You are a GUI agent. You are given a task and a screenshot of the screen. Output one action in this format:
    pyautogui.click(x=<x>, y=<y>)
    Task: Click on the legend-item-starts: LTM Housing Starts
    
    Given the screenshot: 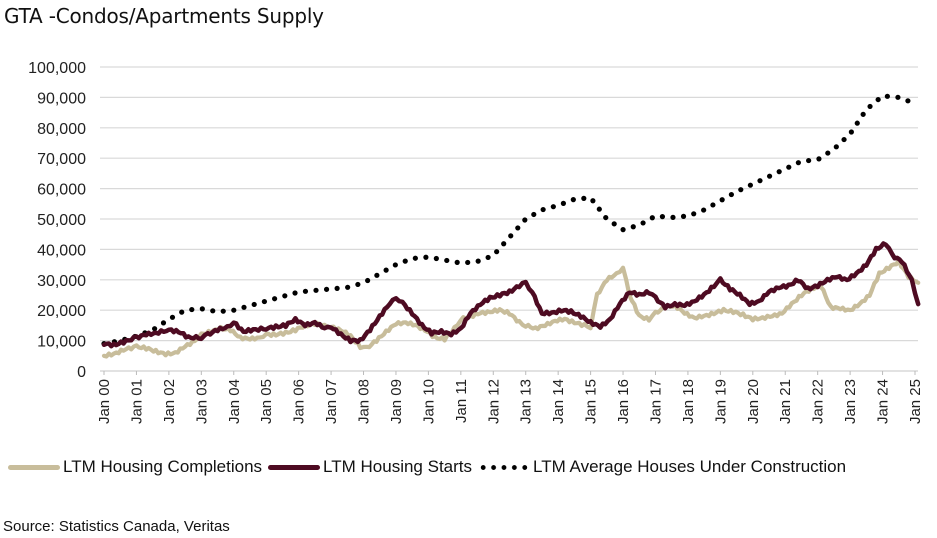 What is the action you would take?
    pyautogui.click(x=370, y=467)
    